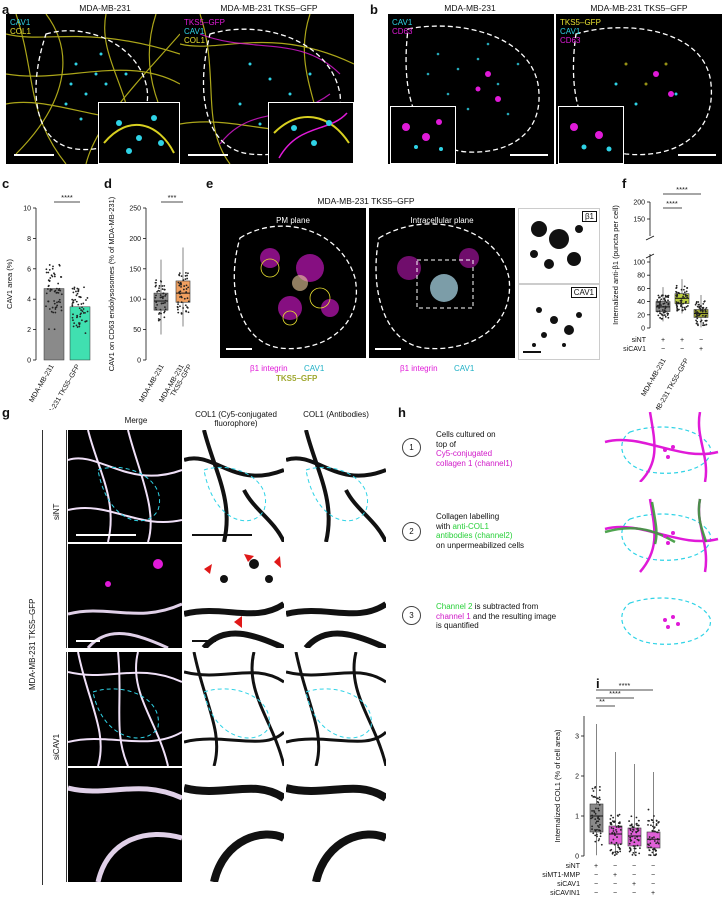 The height and width of the screenshot is (903, 722). What do you see at coordinates (125, 709) in the screenshot?
I see `g-merge-sicav1-overview` at bounding box center [125, 709].